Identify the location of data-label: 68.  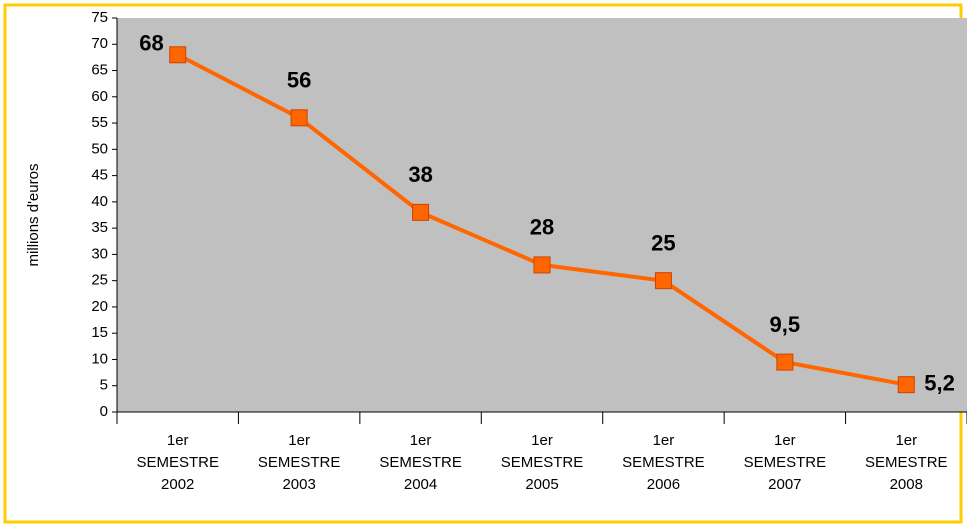
(151, 43).